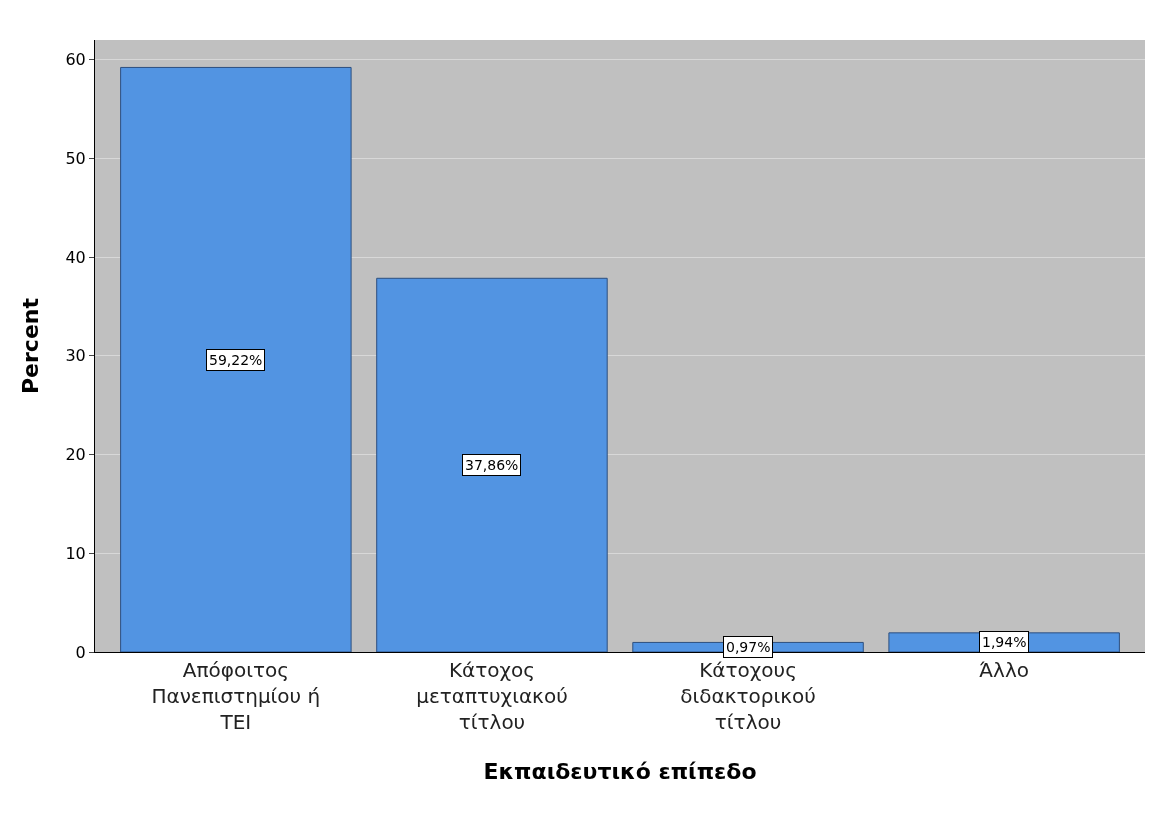 The width and height of the screenshot is (1165, 822). I want to click on y-tick-label: 60, so click(75, 60).